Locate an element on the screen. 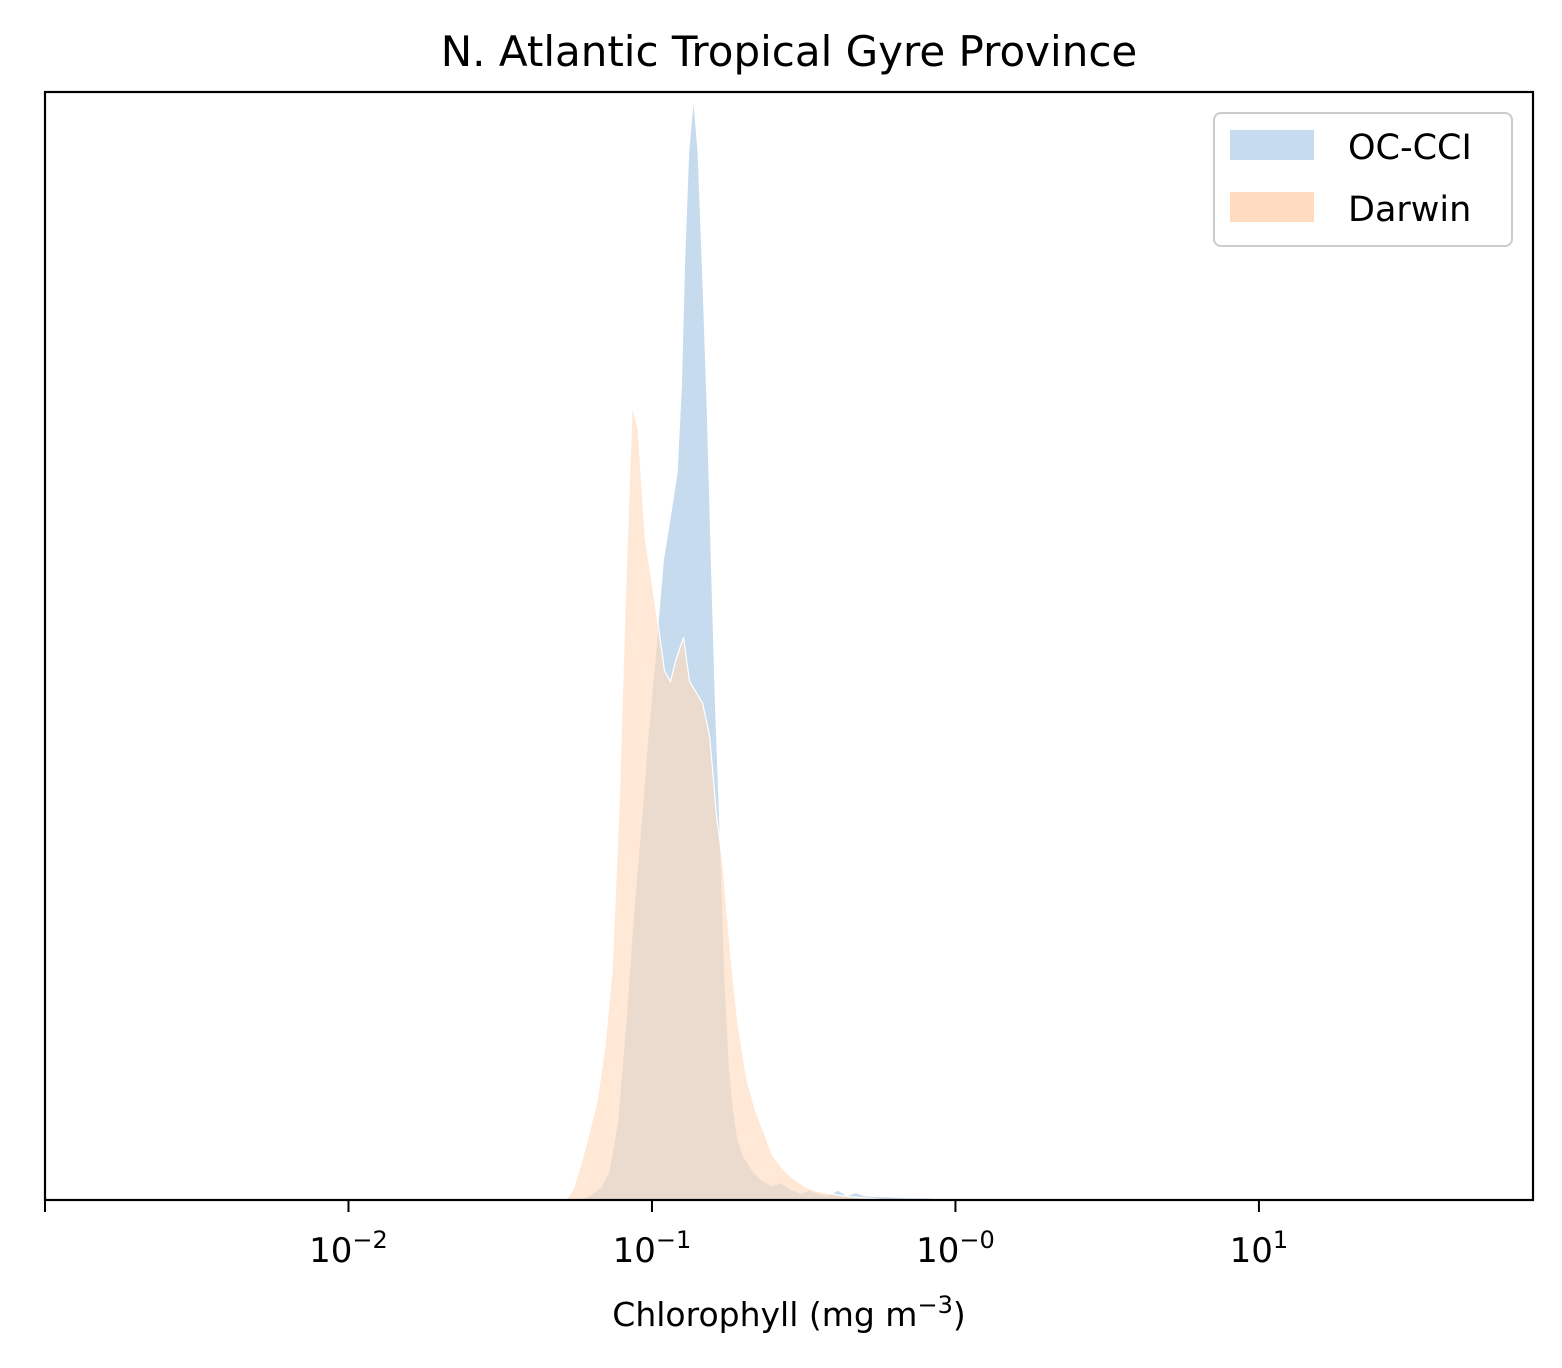 This screenshot has height=1368, width=1562. legend-swatch-oc-cci is located at coordinates (1272, 145).